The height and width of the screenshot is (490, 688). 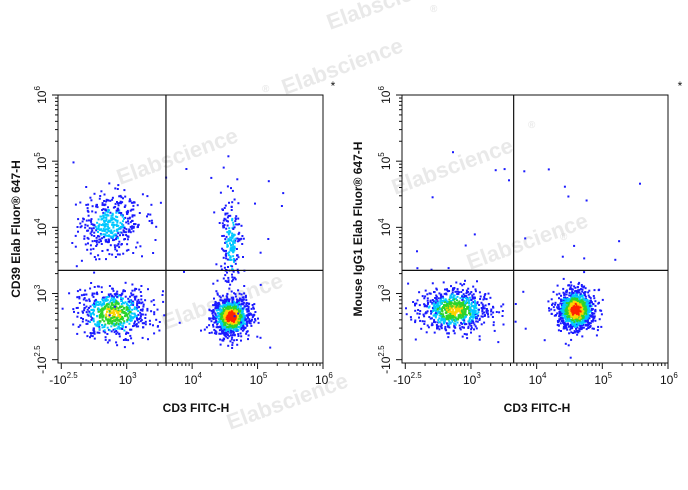 What do you see at coordinates (63, 379) in the screenshot?
I see `plot-cd39-x-tick-label: -102.5` at bounding box center [63, 379].